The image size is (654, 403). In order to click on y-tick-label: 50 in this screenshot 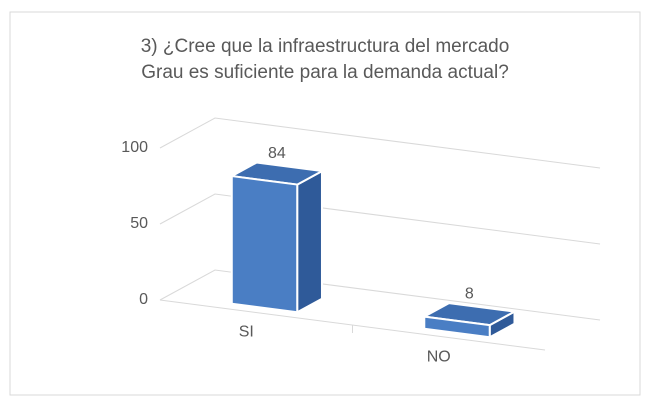, I will do `click(139, 223)`.